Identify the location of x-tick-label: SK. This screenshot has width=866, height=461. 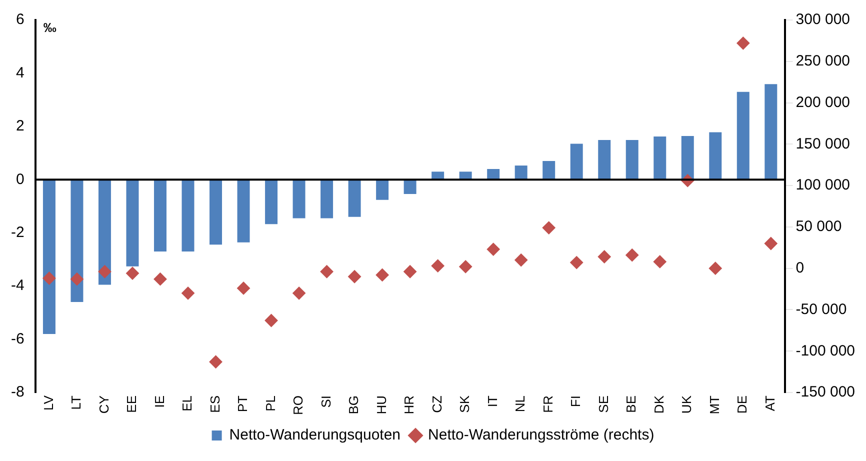
(464, 404).